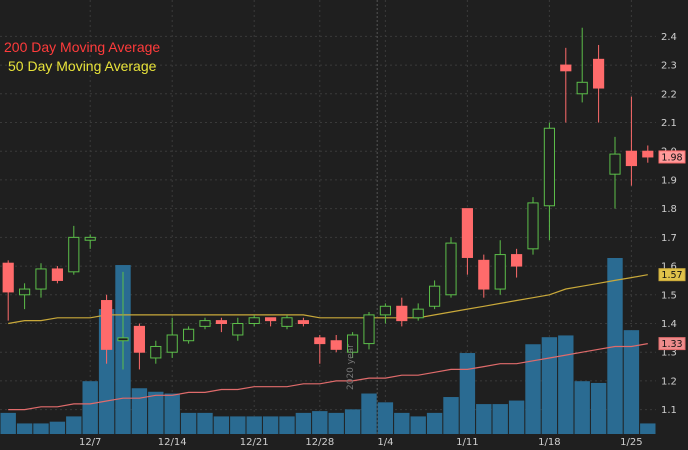 The height and width of the screenshot is (450, 688). Describe the element at coordinates (328, 299) in the screenshot. I see `ma50-line` at that location.